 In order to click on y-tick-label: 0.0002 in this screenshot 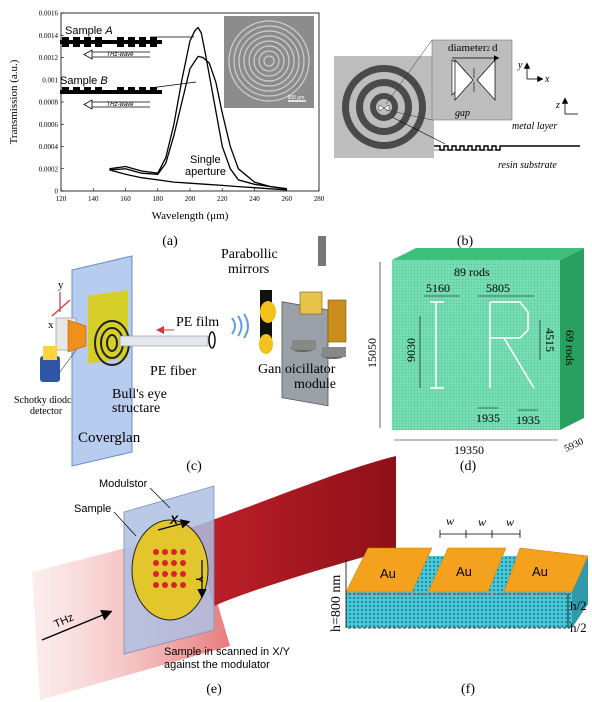, I will do `click(49, 169)`.